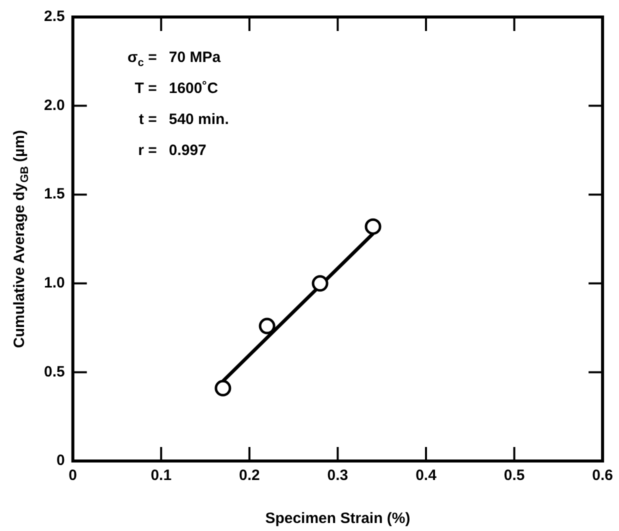  I want to click on x-tick-label: 0.2, so click(249, 475).